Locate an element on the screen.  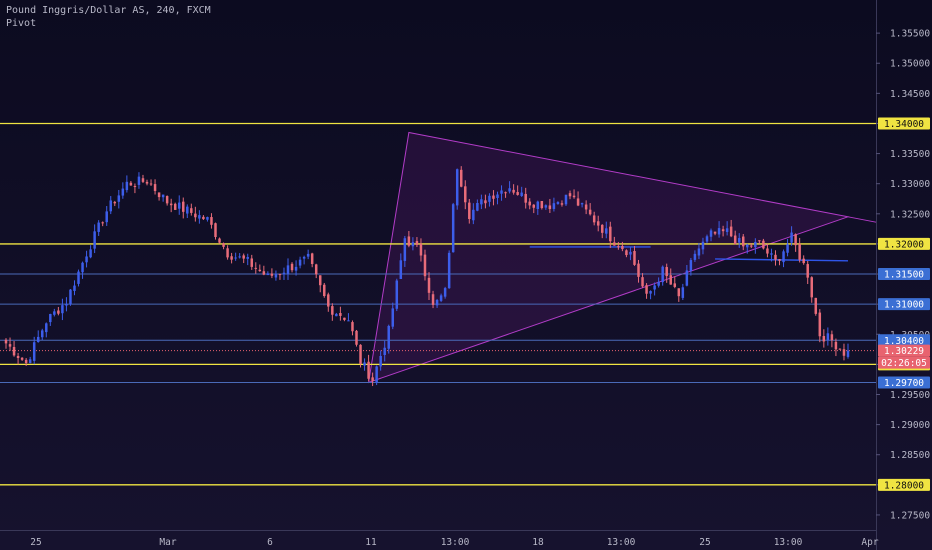
y-tick-label: 1.27500 is located at coordinates (910, 515).